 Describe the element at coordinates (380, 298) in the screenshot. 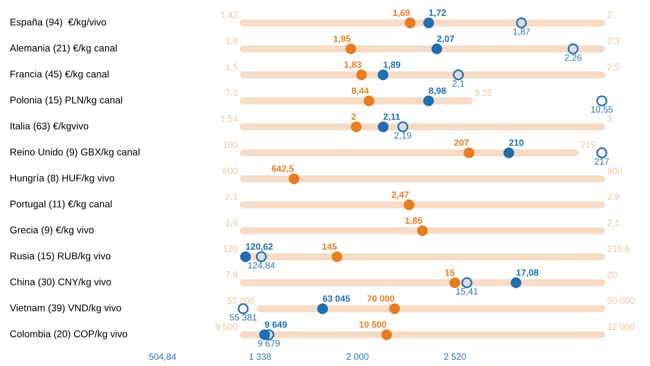

I see `data-label: 70 000` at that location.